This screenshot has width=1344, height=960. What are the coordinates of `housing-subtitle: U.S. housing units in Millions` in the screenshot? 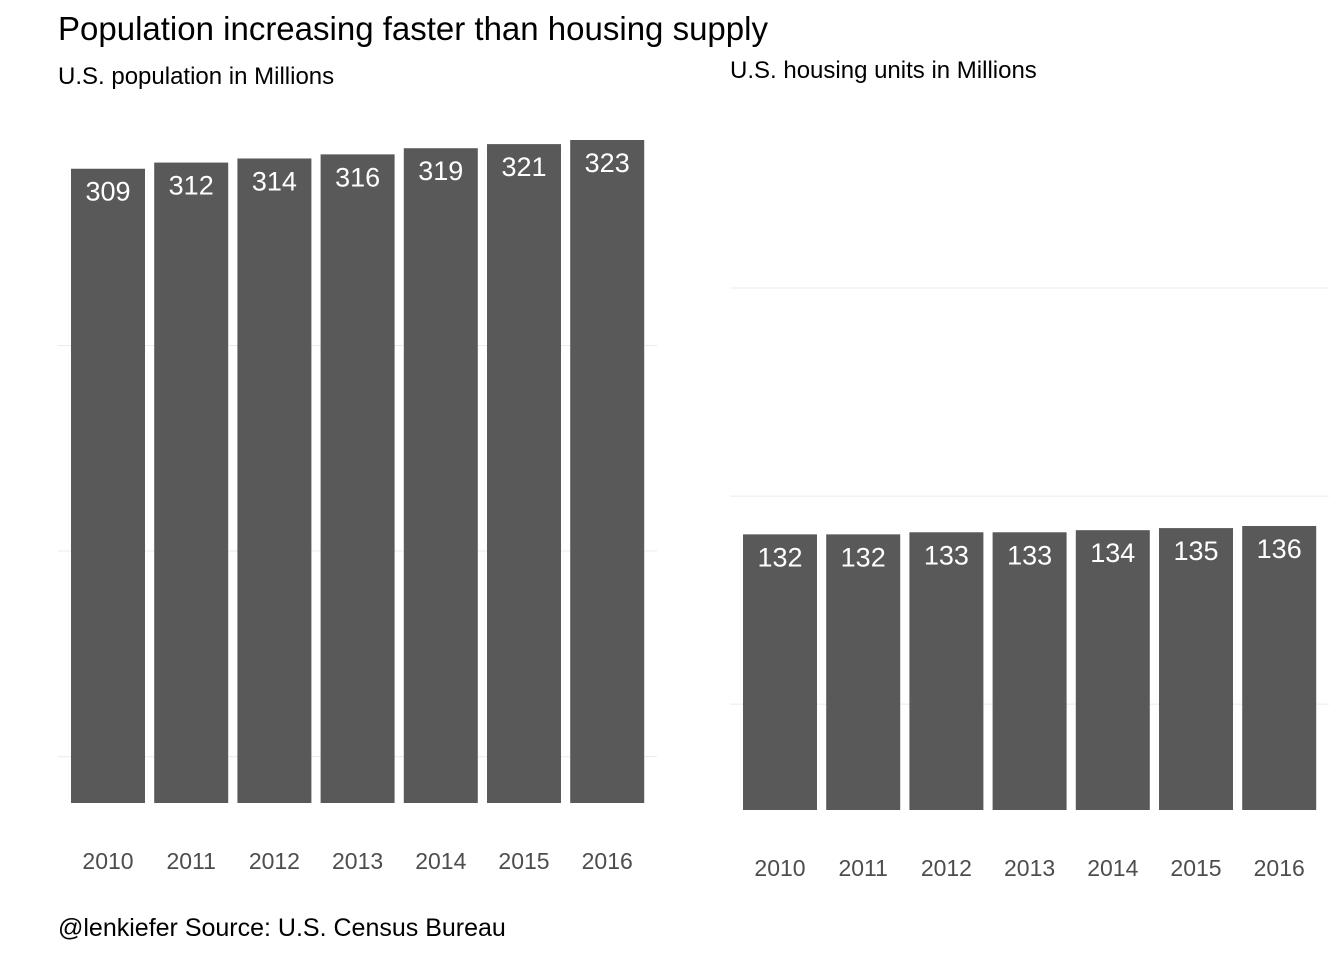 It's located at (883, 70).